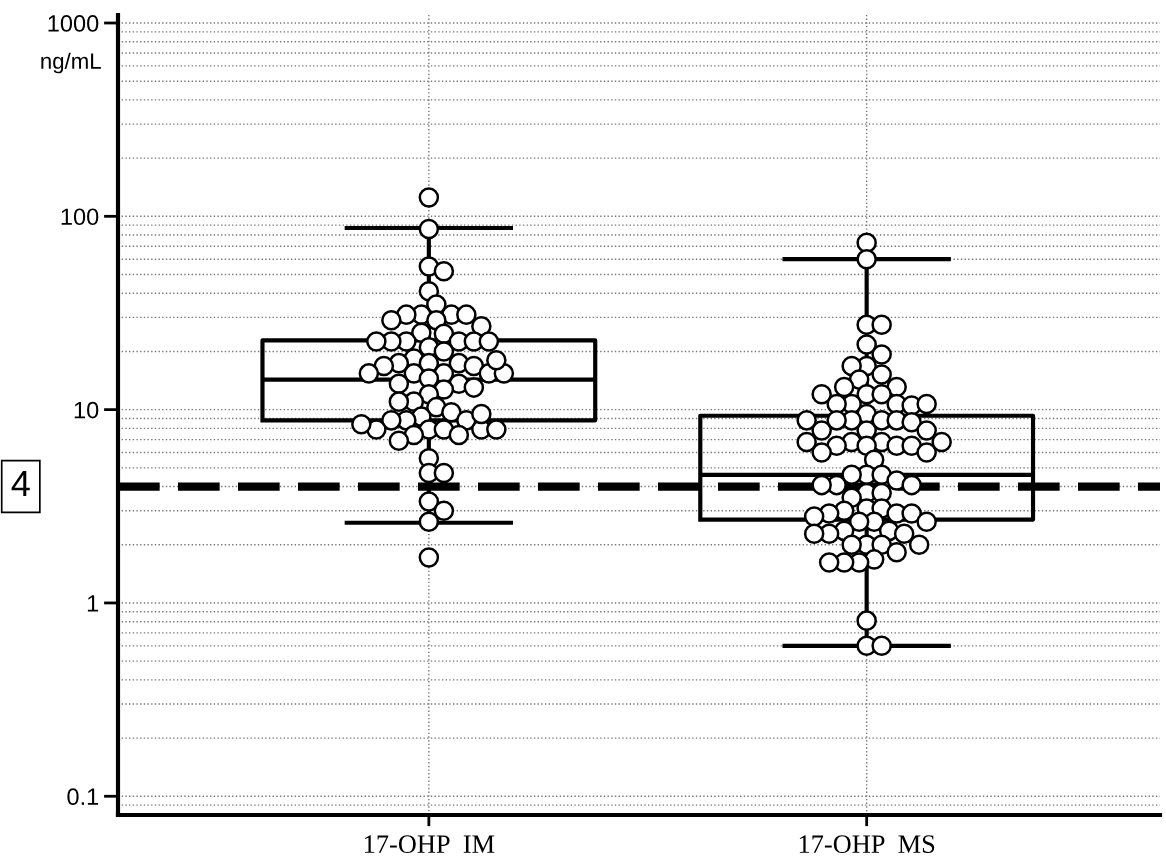 The height and width of the screenshot is (865, 1166). What do you see at coordinates (429, 844) in the screenshot?
I see `x-tick-label: 17-OHP IM` at bounding box center [429, 844].